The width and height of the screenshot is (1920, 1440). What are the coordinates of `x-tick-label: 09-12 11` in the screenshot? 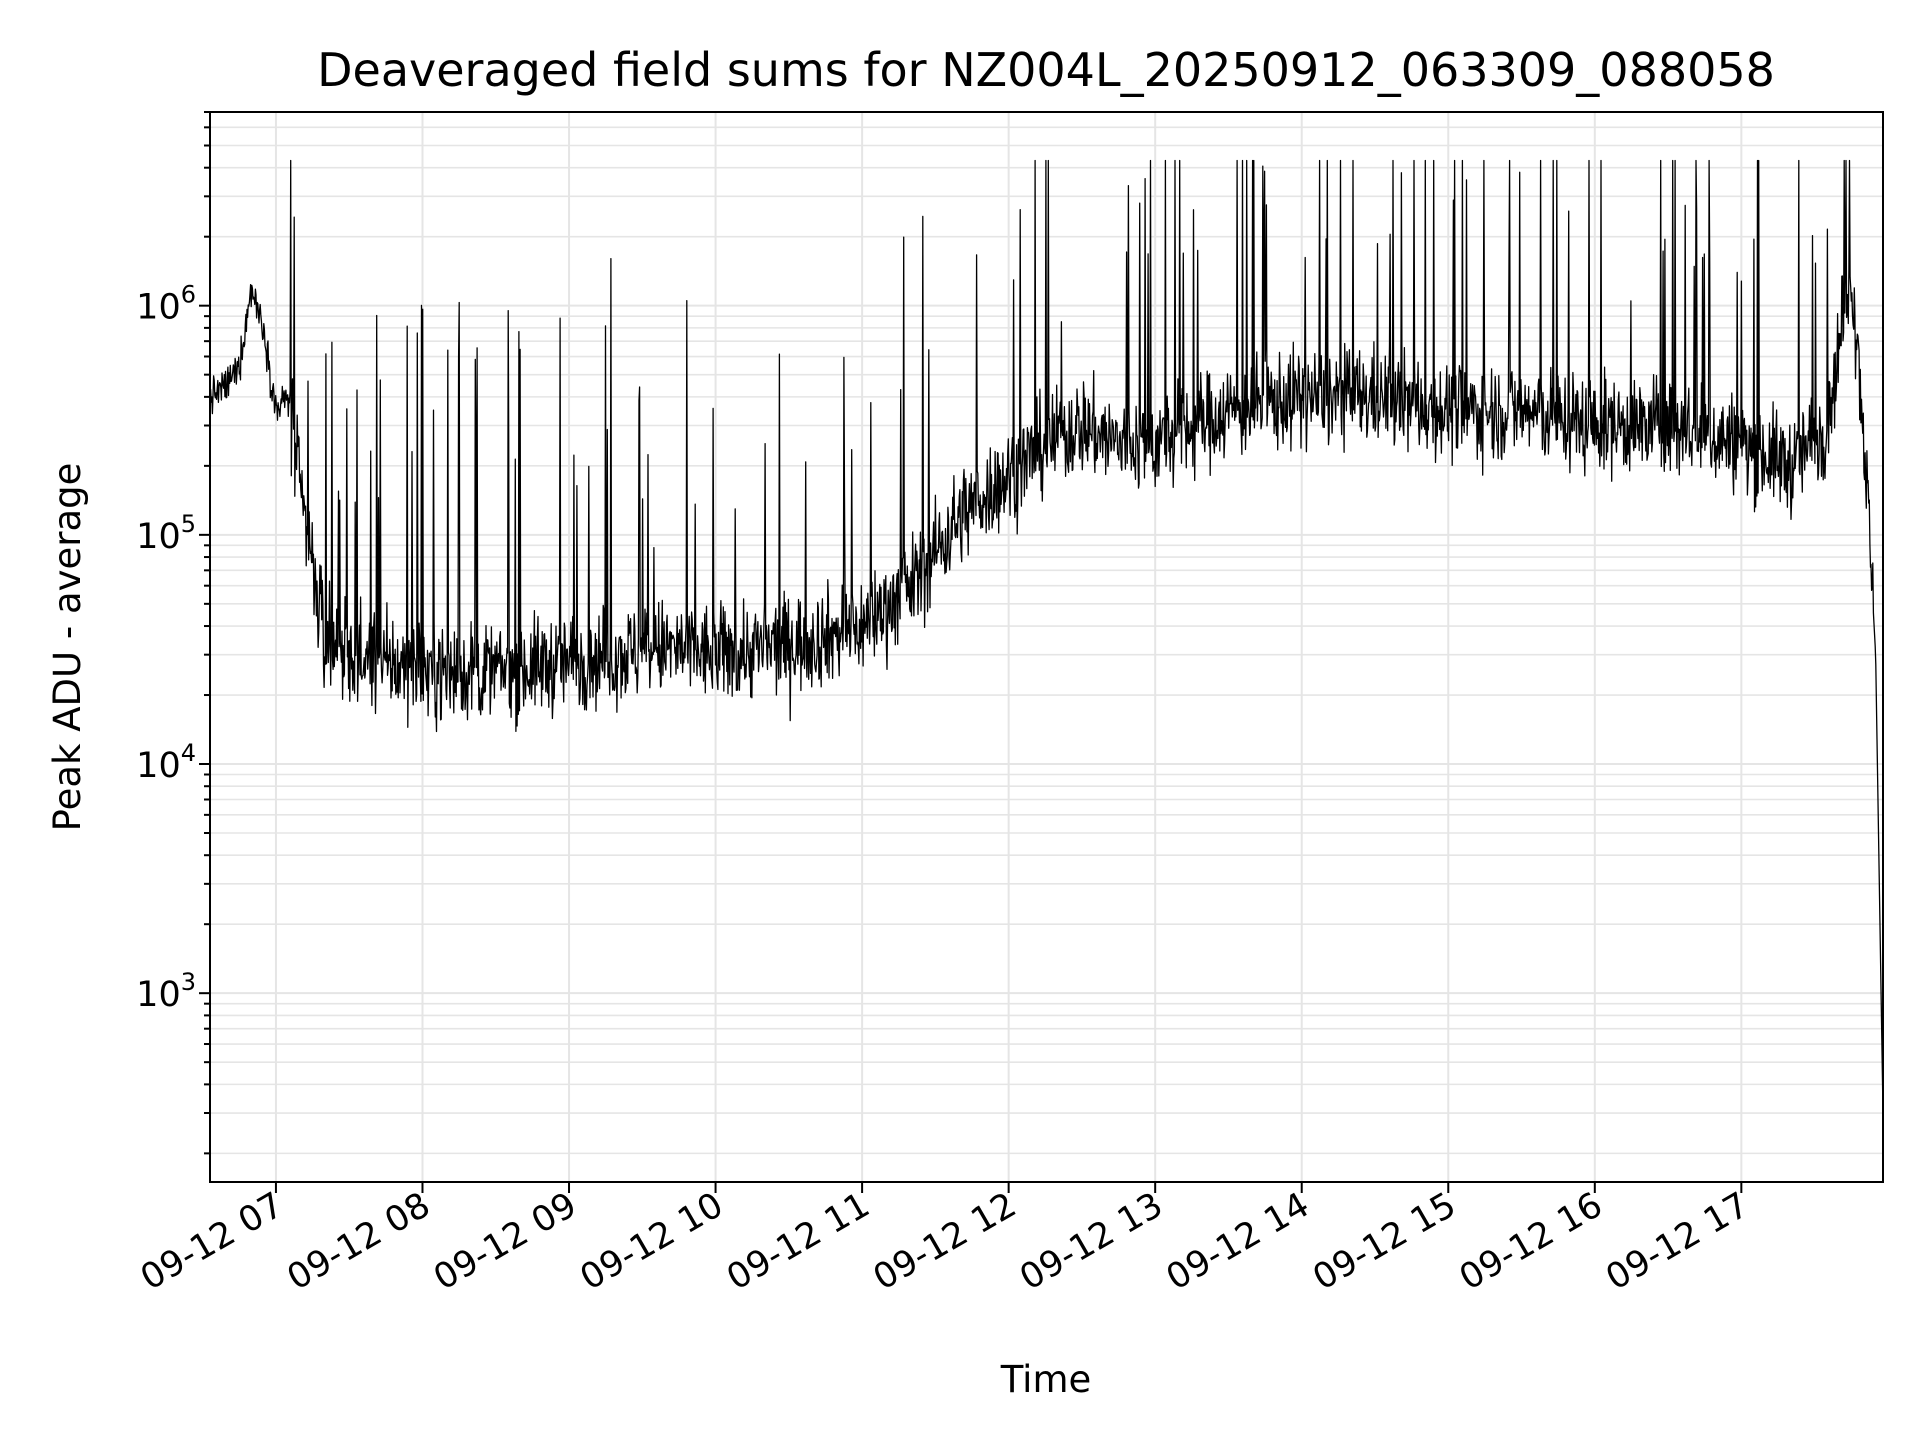 It's located at (798, 1241).